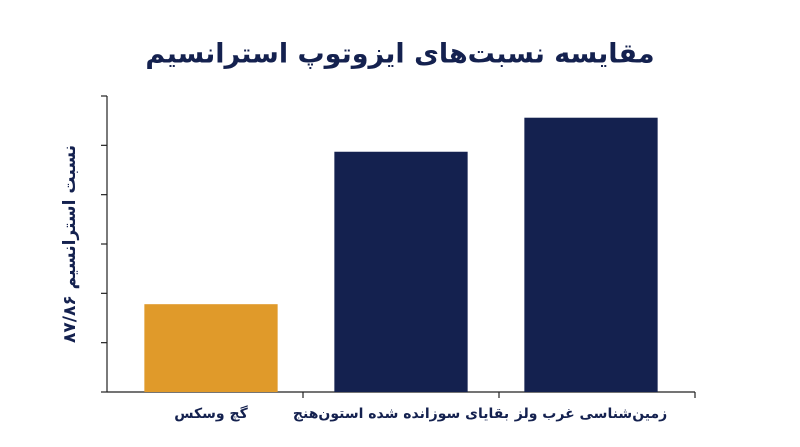 The width and height of the screenshot is (800, 447). Describe the element at coordinates (211, 413) in the screenshot. I see `x-tick-label: گچ وسکس` at that location.